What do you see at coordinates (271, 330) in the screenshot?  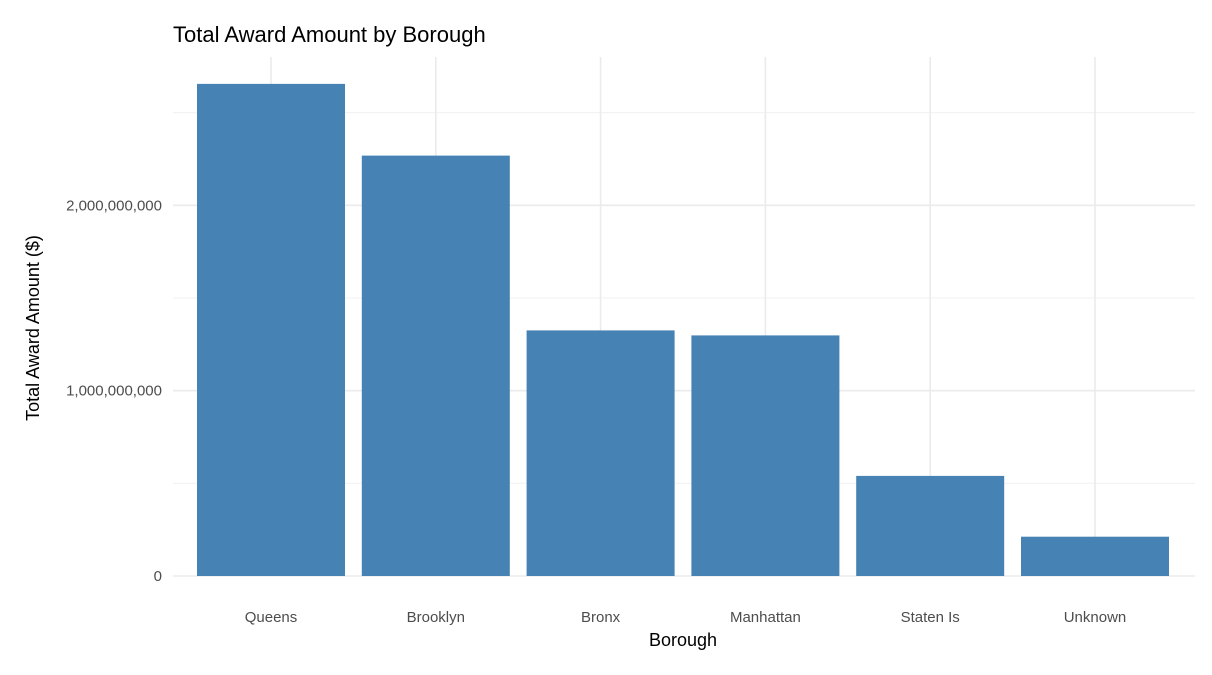 I see `bar-queens` at bounding box center [271, 330].